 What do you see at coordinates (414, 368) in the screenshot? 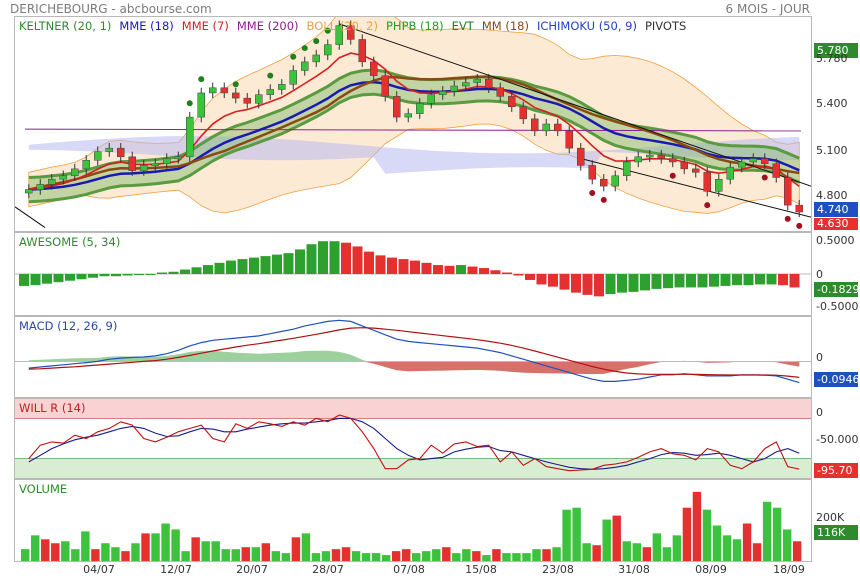
I see `macd-histogram-negative` at bounding box center [414, 368].